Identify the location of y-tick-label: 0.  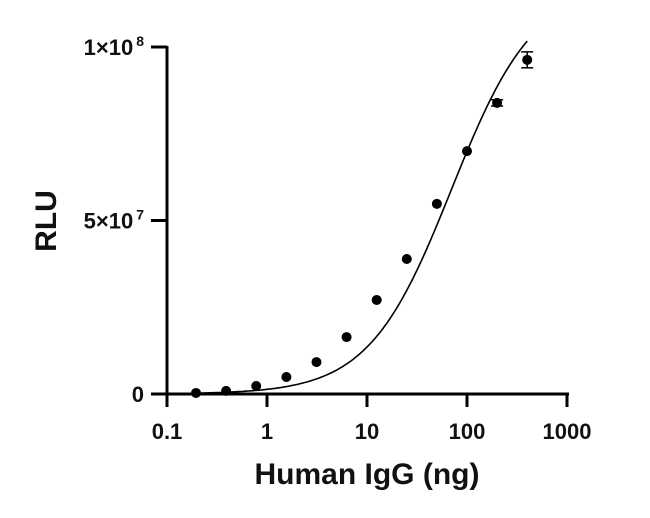
(138, 394).